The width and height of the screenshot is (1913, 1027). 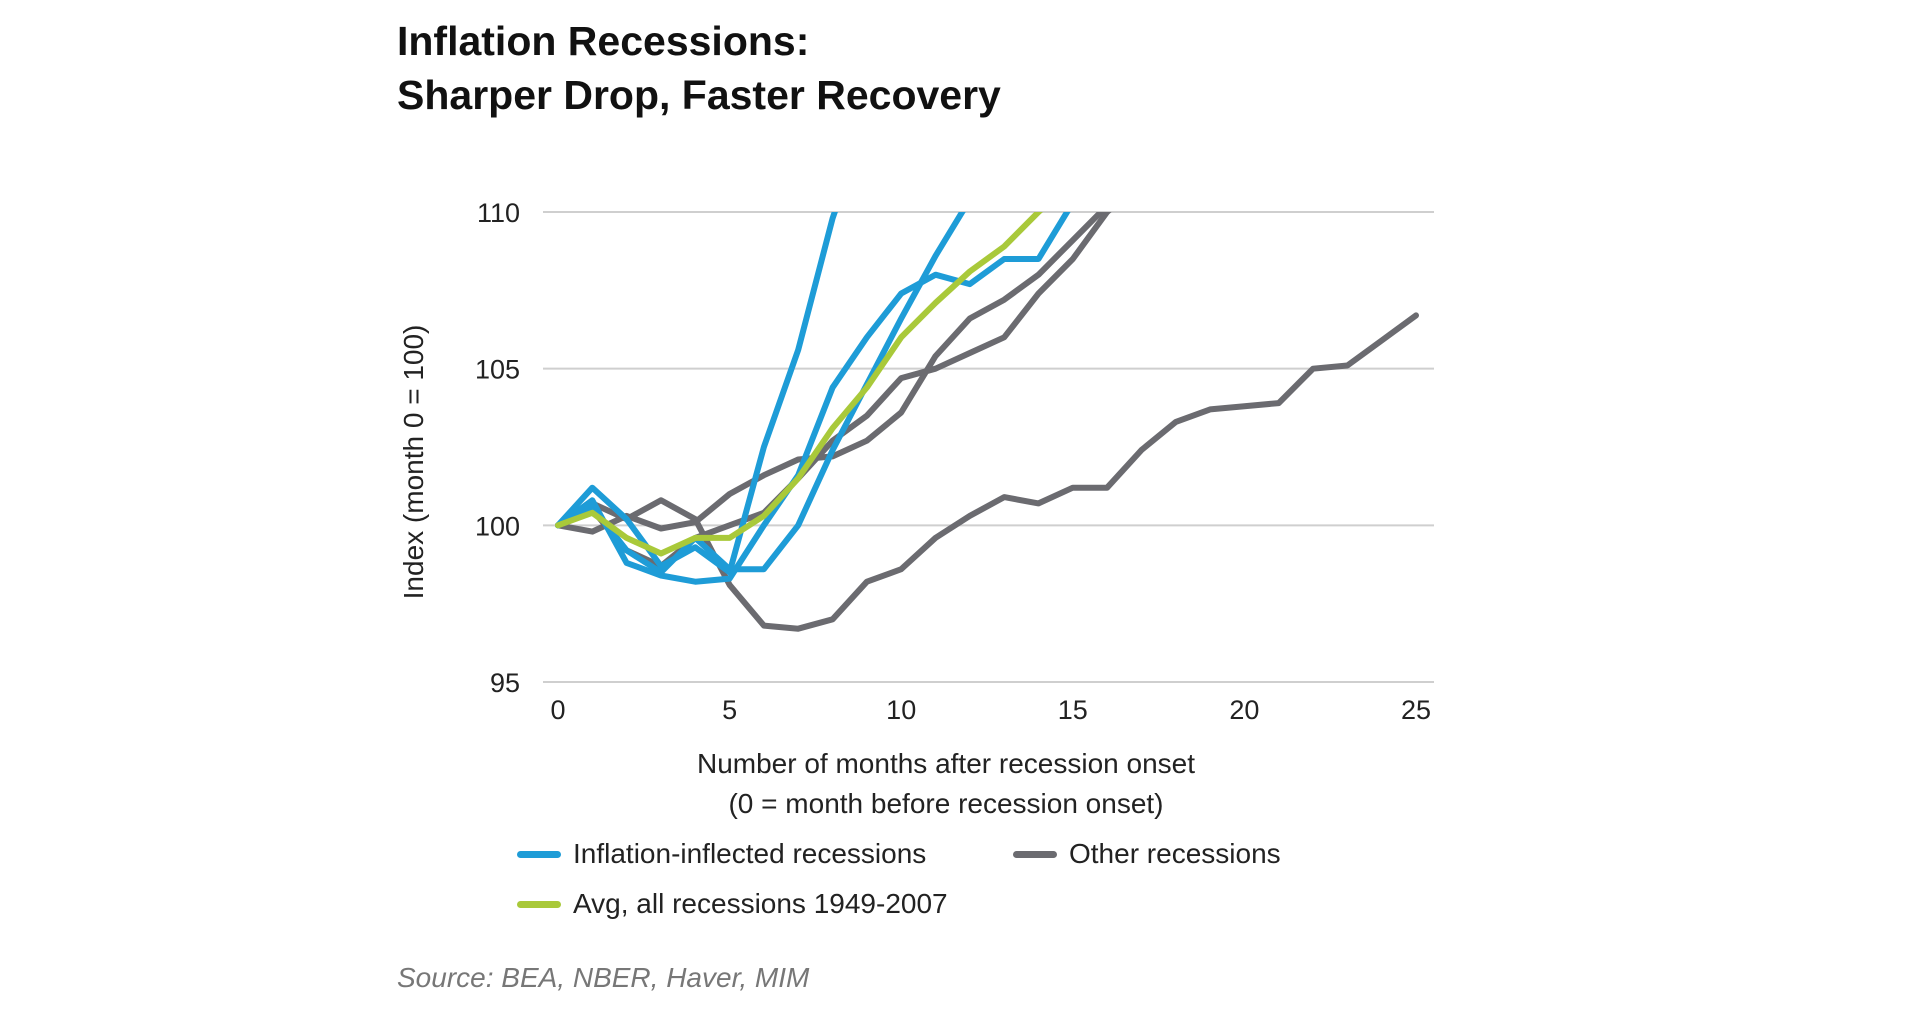 I want to click on x-tick-label: 0, so click(x=557, y=710).